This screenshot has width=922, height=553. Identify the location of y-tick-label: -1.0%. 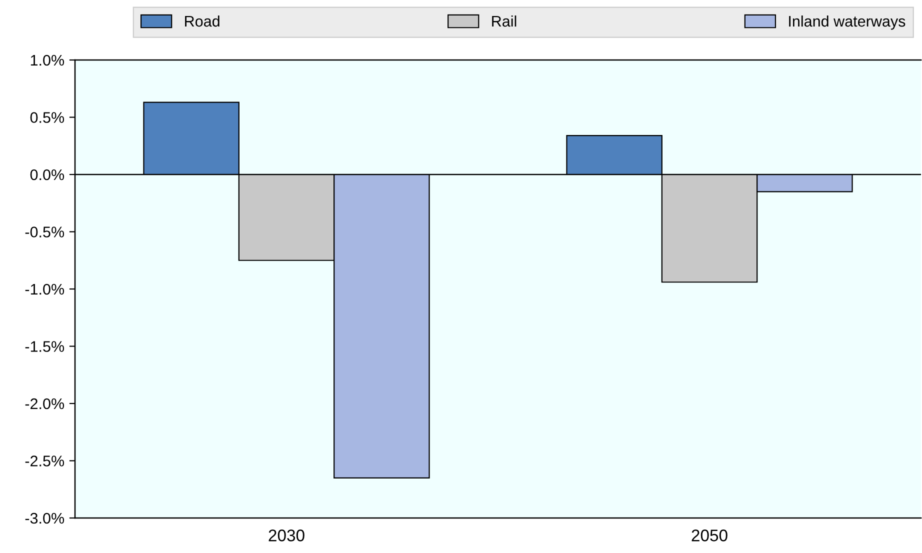
(44, 289).